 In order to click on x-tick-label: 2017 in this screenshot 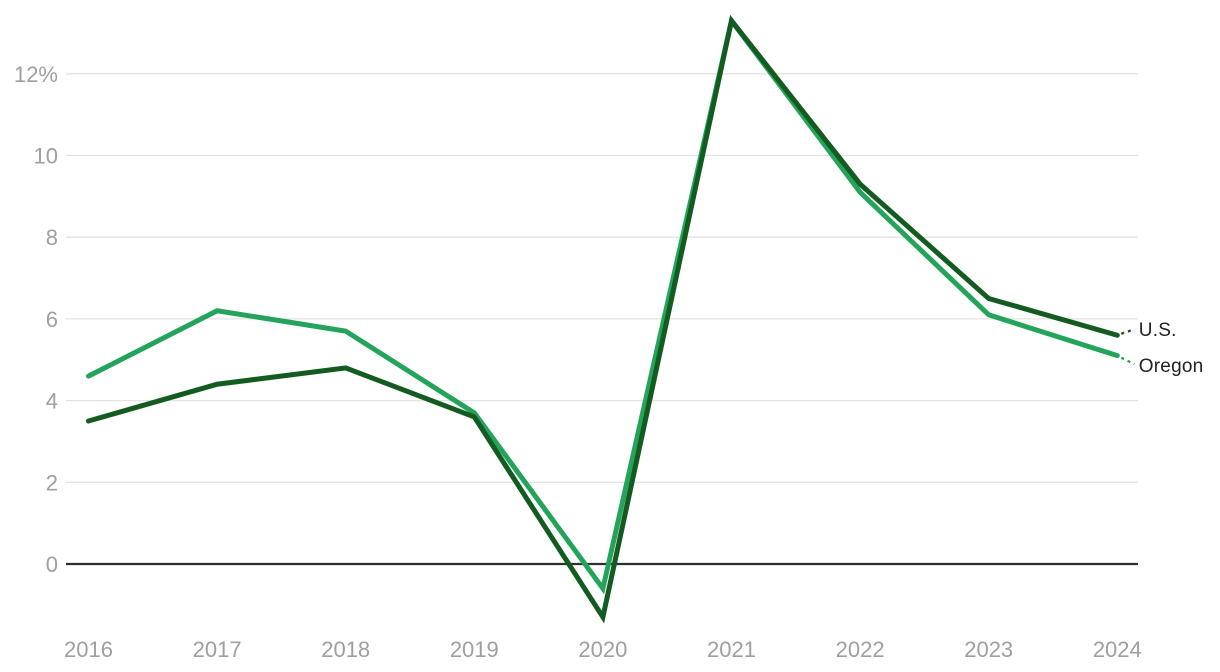, I will do `click(217, 649)`.